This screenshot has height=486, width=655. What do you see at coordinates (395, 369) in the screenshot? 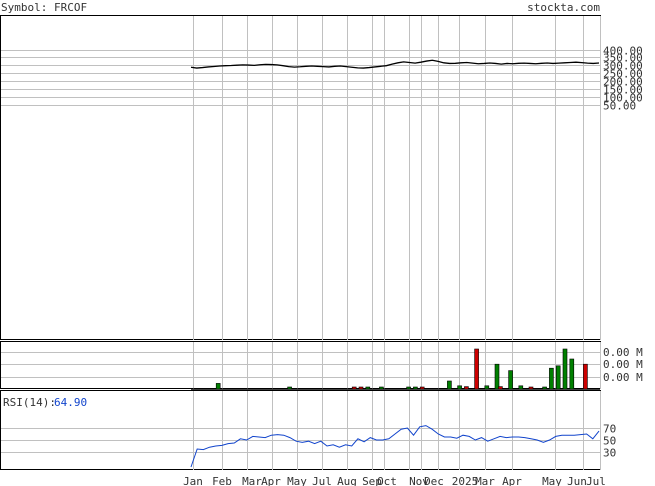
I see `volume-layer` at bounding box center [395, 369].